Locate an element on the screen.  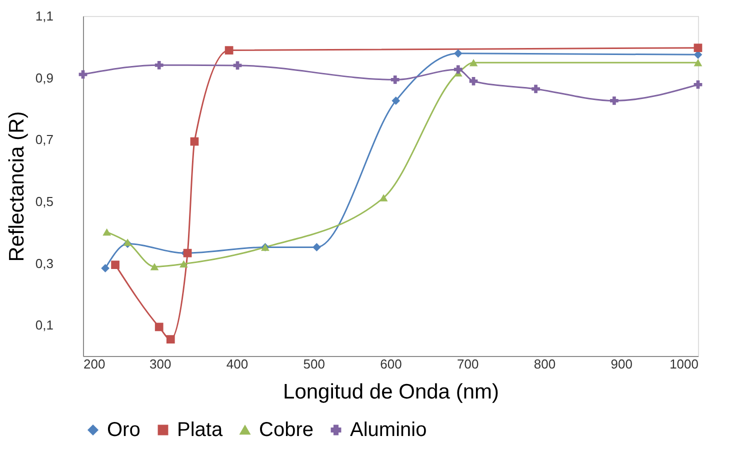
y-tick-label: 1,1 is located at coordinates (44, 16).